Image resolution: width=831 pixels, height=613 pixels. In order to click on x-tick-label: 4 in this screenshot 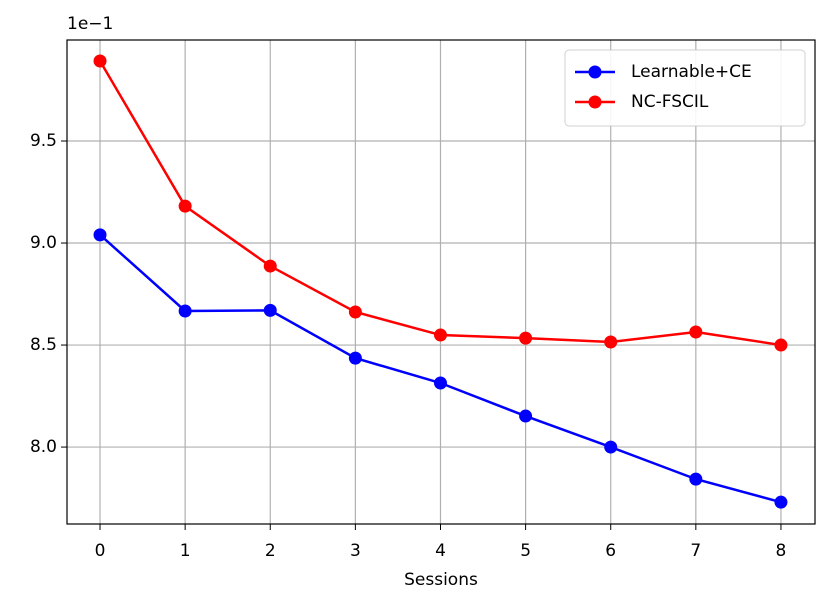, I will do `click(440, 551)`.